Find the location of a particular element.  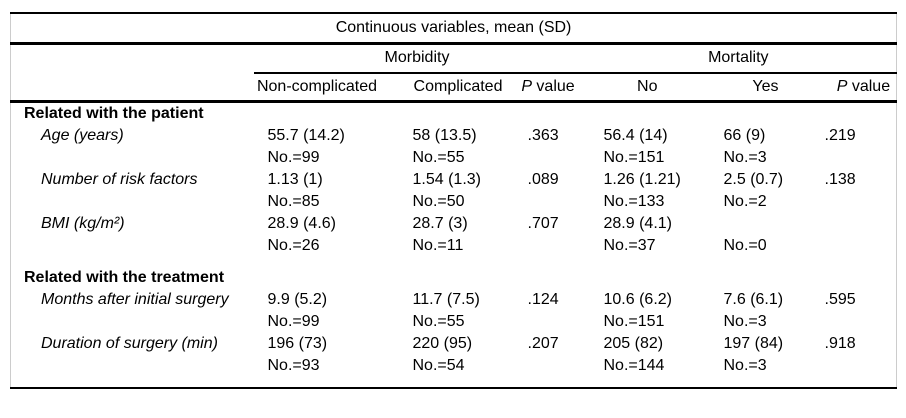

value-cell: 1.54 (1.3) is located at coordinates (446, 179).